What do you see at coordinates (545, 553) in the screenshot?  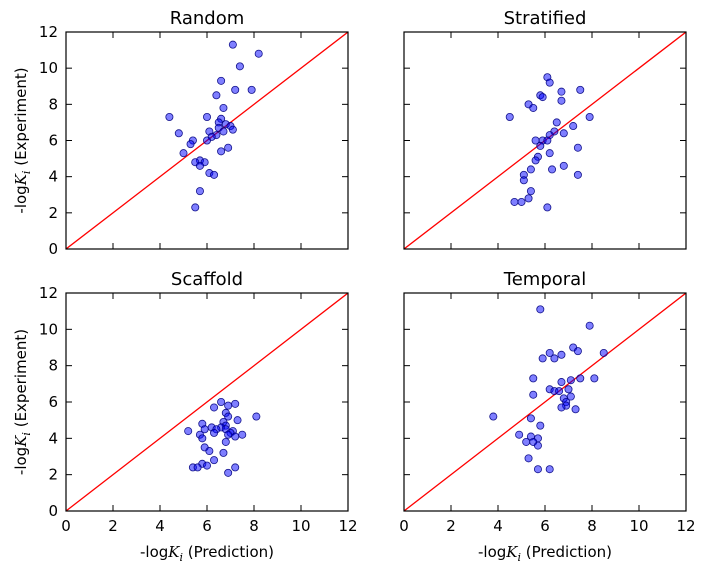 I see `x-axis-label: -logKi (Prediction)` at bounding box center [545, 553].